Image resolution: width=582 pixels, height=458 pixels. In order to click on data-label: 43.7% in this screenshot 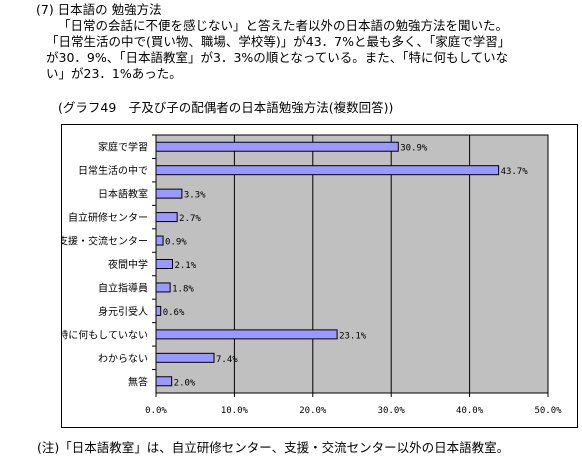, I will do `click(515, 172)`.